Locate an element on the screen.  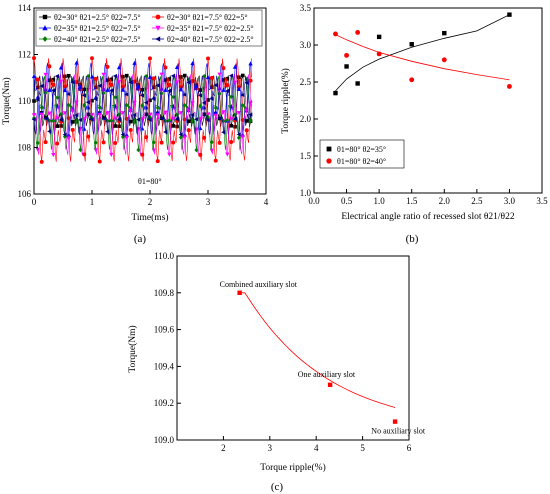
y-axis-label-c: Torque(Nm) is located at coordinates (132, 348).